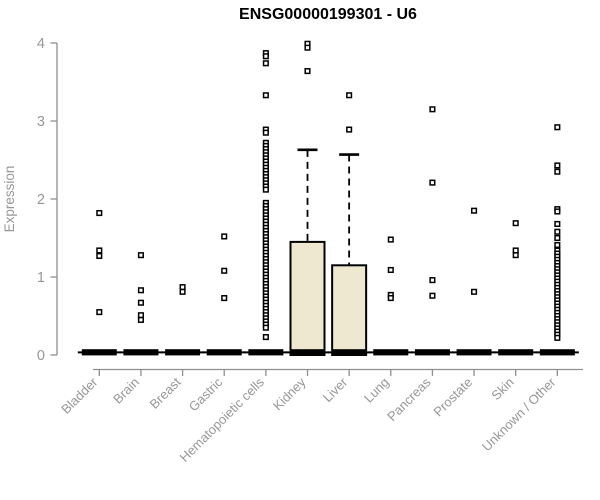  I want to click on chart-title: ENSG00000199301 - U6, so click(328, 14).